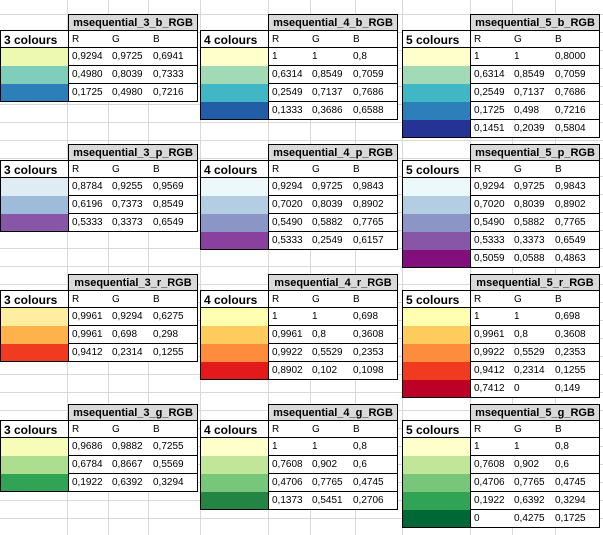 The height and width of the screenshot is (535, 603). What do you see at coordinates (329, 75) in the screenshot?
I see `value-cell-g: 0,8549` at bounding box center [329, 75].